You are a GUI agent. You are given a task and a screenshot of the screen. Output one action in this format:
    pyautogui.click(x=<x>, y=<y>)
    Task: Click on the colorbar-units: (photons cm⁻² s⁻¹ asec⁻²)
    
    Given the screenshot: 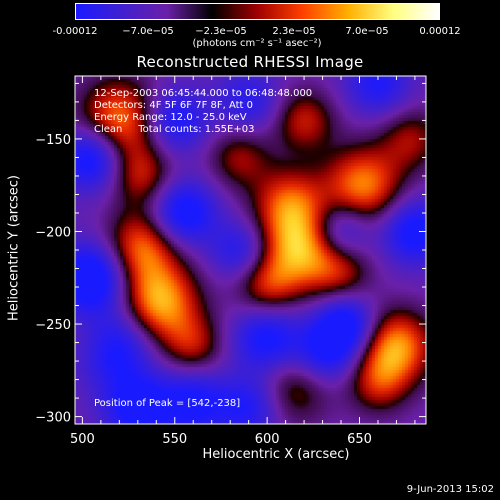 What is the action you would take?
    pyautogui.click(x=257, y=43)
    